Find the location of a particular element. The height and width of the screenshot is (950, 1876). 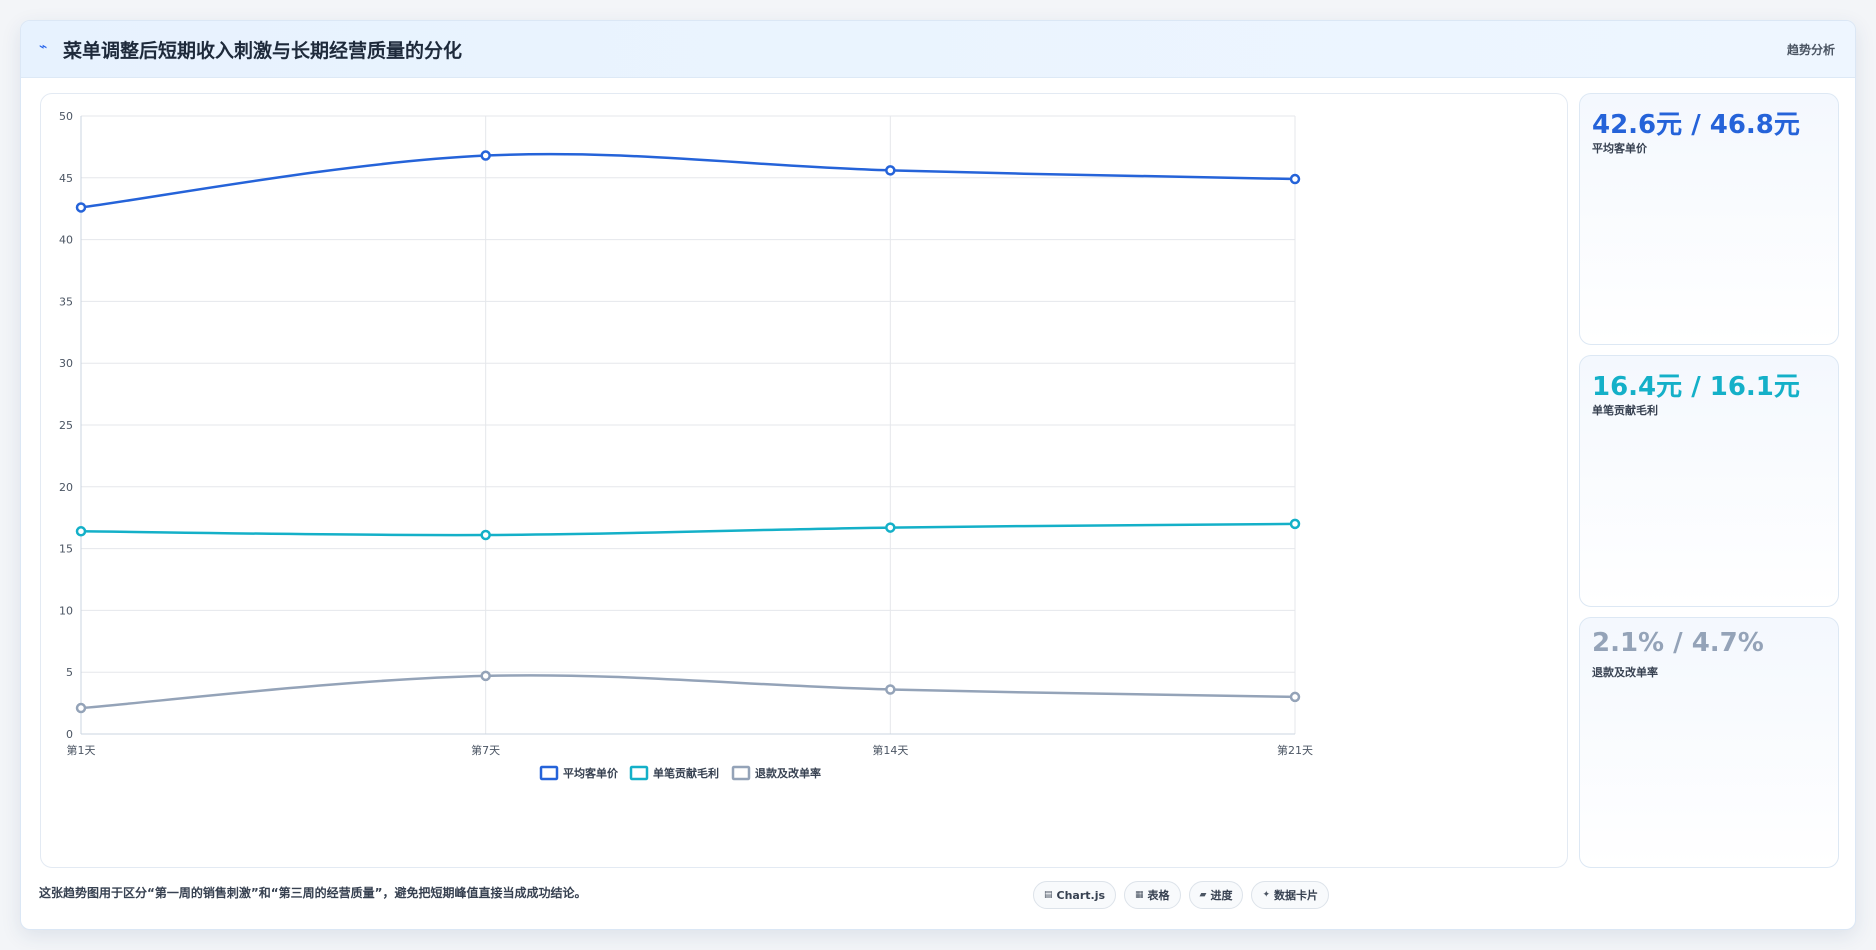

stat-value: 2.1% / 4.7% is located at coordinates (1678, 643).